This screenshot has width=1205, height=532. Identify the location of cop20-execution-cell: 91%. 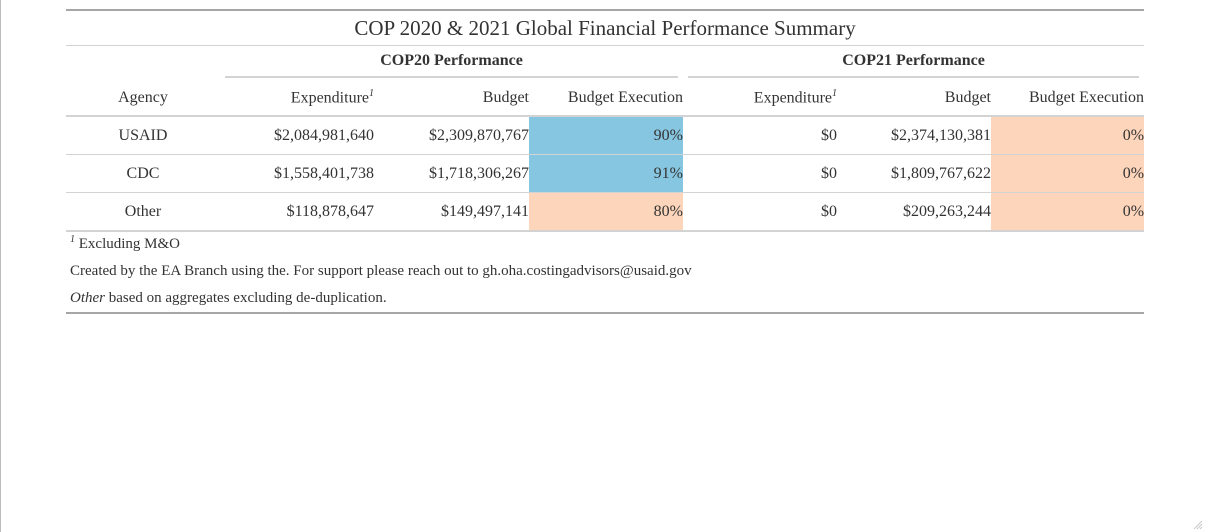
(606, 173).